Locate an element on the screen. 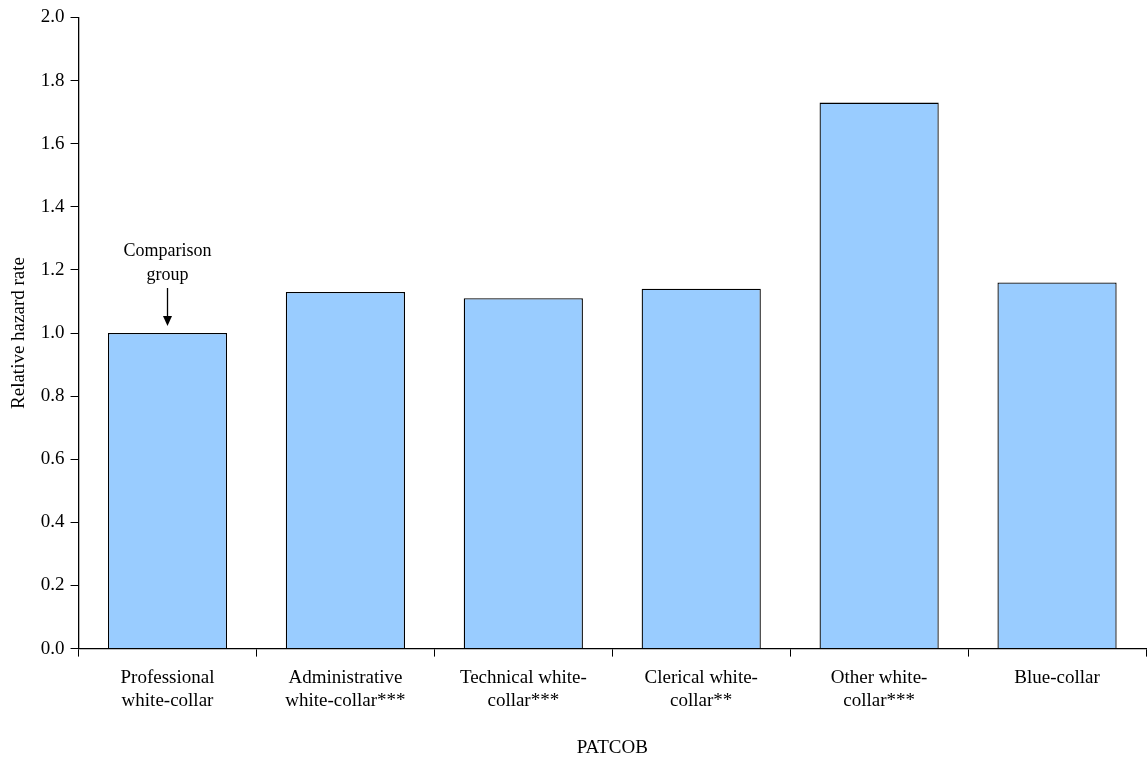 The height and width of the screenshot is (769, 1148). x-tick-label: Professional white-collar is located at coordinates (167, 687).